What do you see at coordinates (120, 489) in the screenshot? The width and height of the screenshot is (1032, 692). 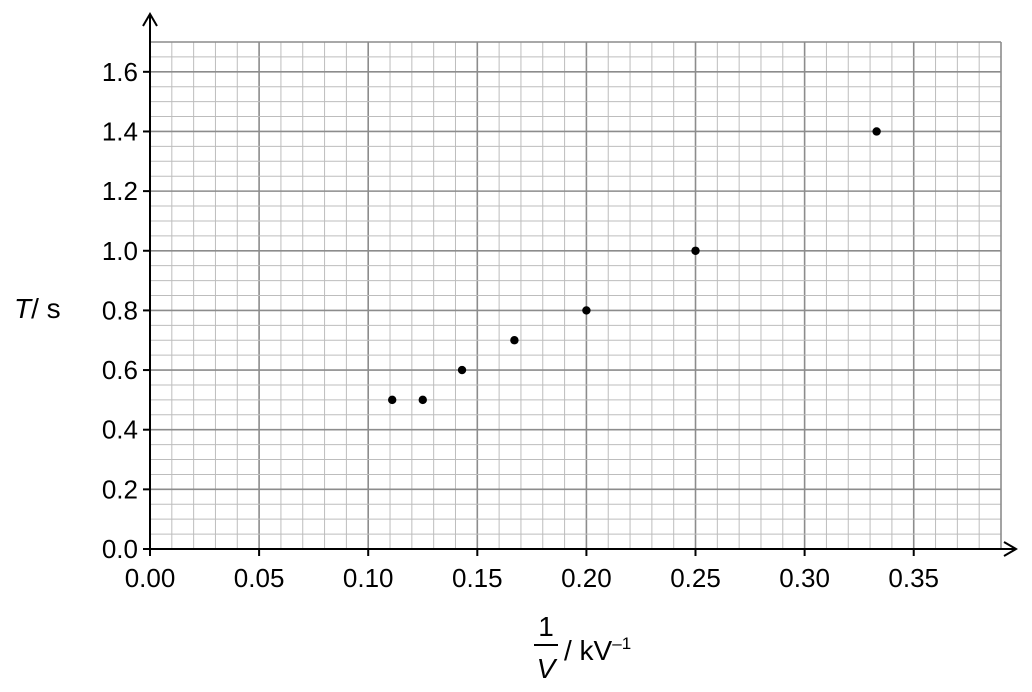 I see `y-tick-label: 0.2` at bounding box center [120, 489].